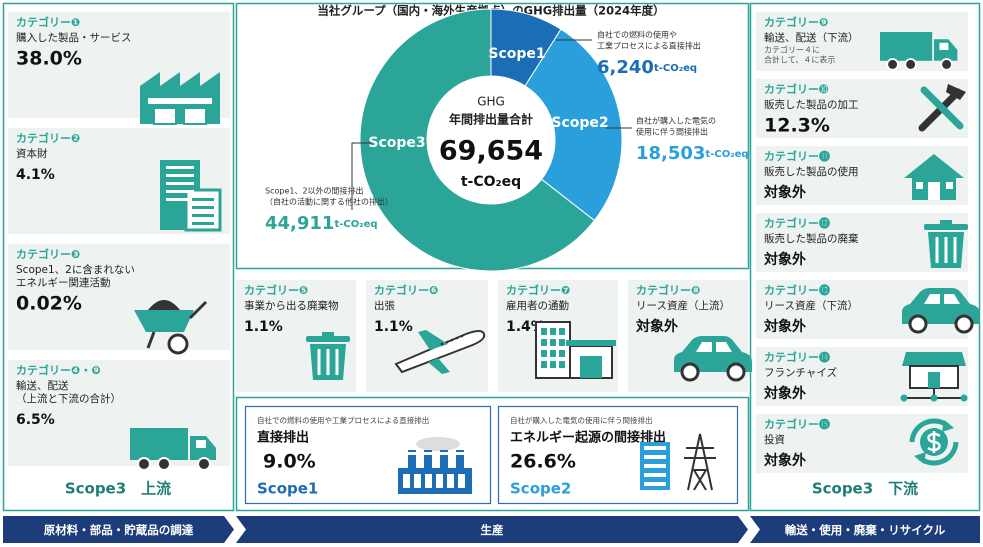  I want to click on scope-segment-label: Scope2, so click(579, 123).